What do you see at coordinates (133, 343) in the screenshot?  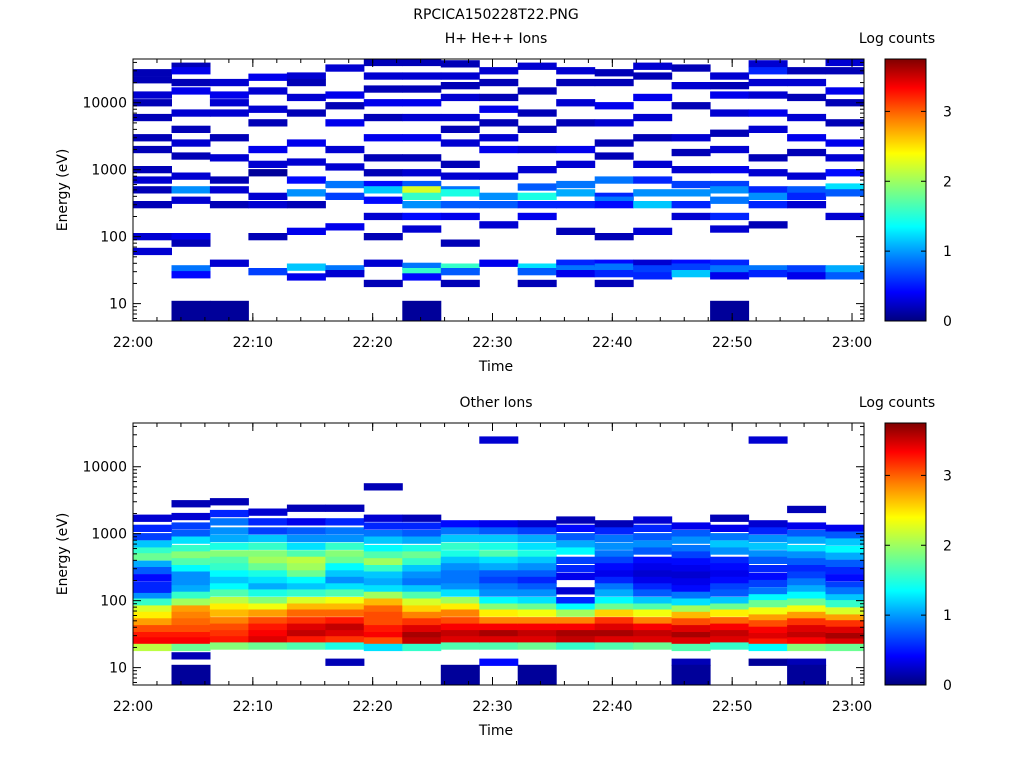 I see `x-tick-label: 22:00` at bounding box center [133, 343].